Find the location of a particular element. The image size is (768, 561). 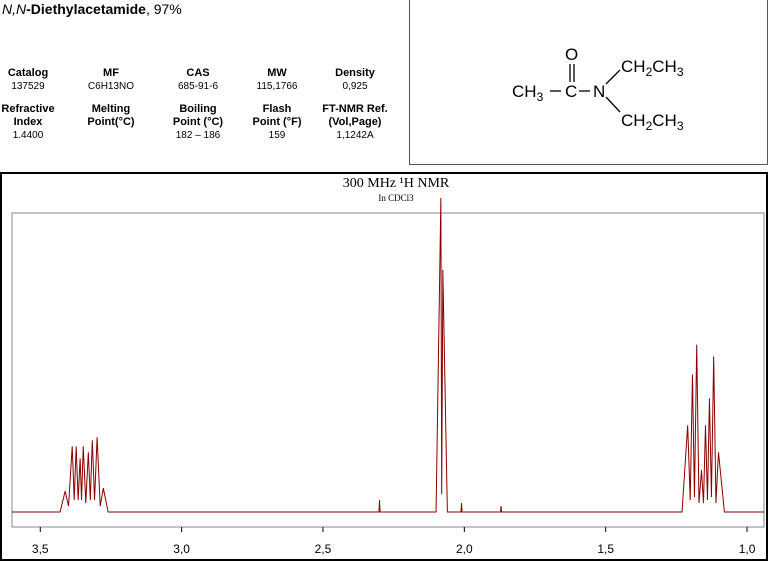

property-value: 1,1242A is located at coordinates (355, 135).